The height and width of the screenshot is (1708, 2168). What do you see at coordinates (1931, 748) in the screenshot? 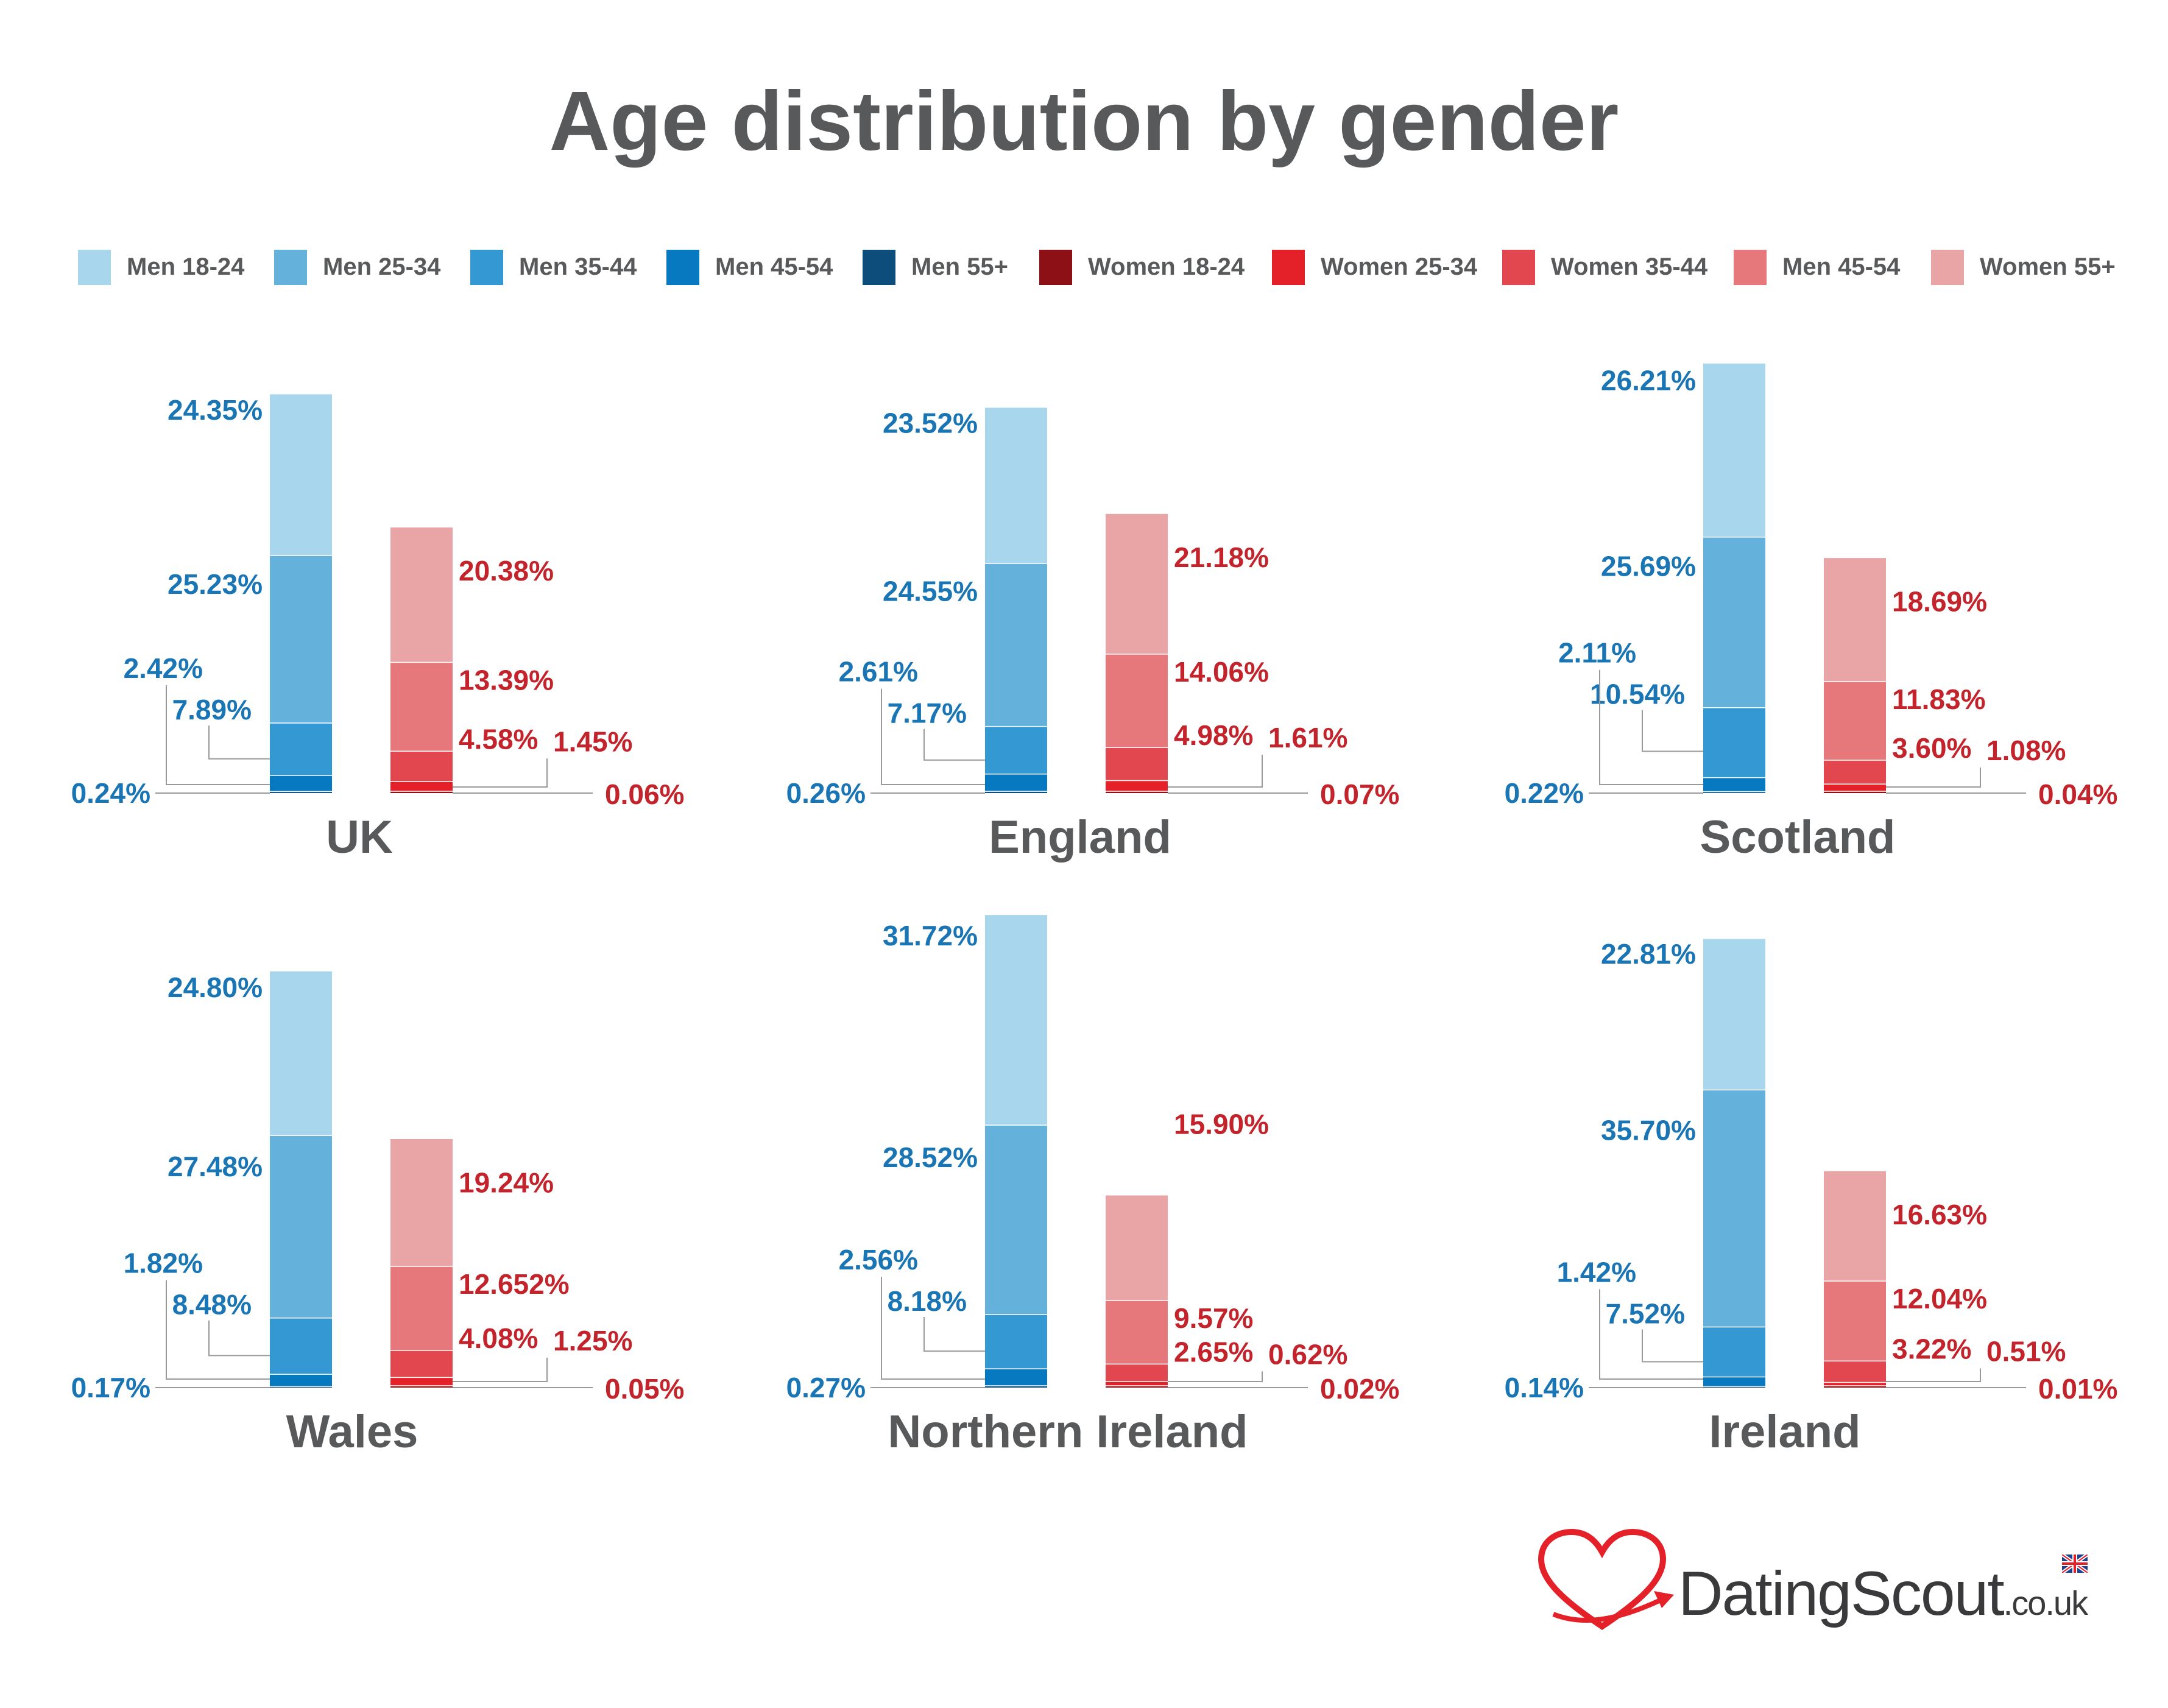
I see `women-label: 3.60%` at bounding box center [1931, 748].